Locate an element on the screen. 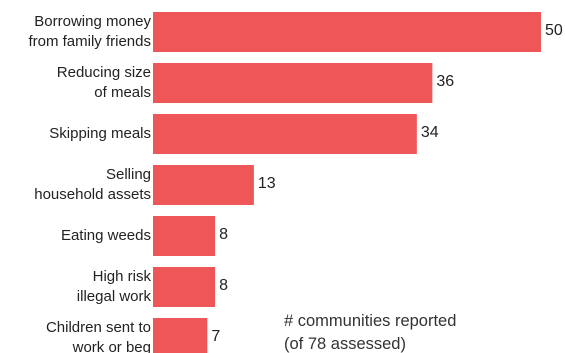 This screenshot has height=353, width=565. category-label-2: Skipping meals is located at coordinates (100, 133).